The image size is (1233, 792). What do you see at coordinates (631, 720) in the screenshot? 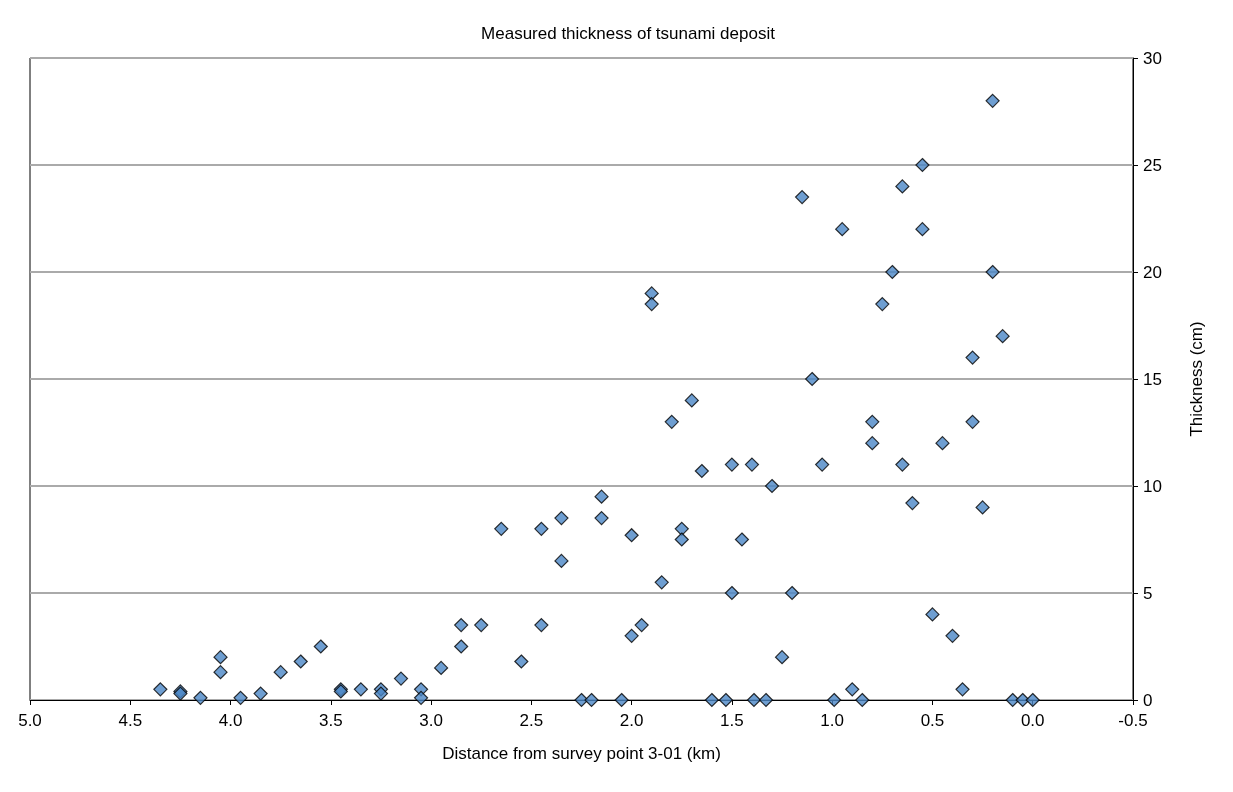
I see `x-tick-label: 2.0` at bounding box center [631, 720].